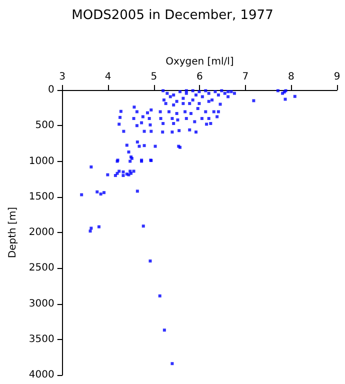 This screenshot has width=345, height=384. Describe the element at coordinates (62, 77) in the screenshot. I see `x-tick-label: 3` at that location.